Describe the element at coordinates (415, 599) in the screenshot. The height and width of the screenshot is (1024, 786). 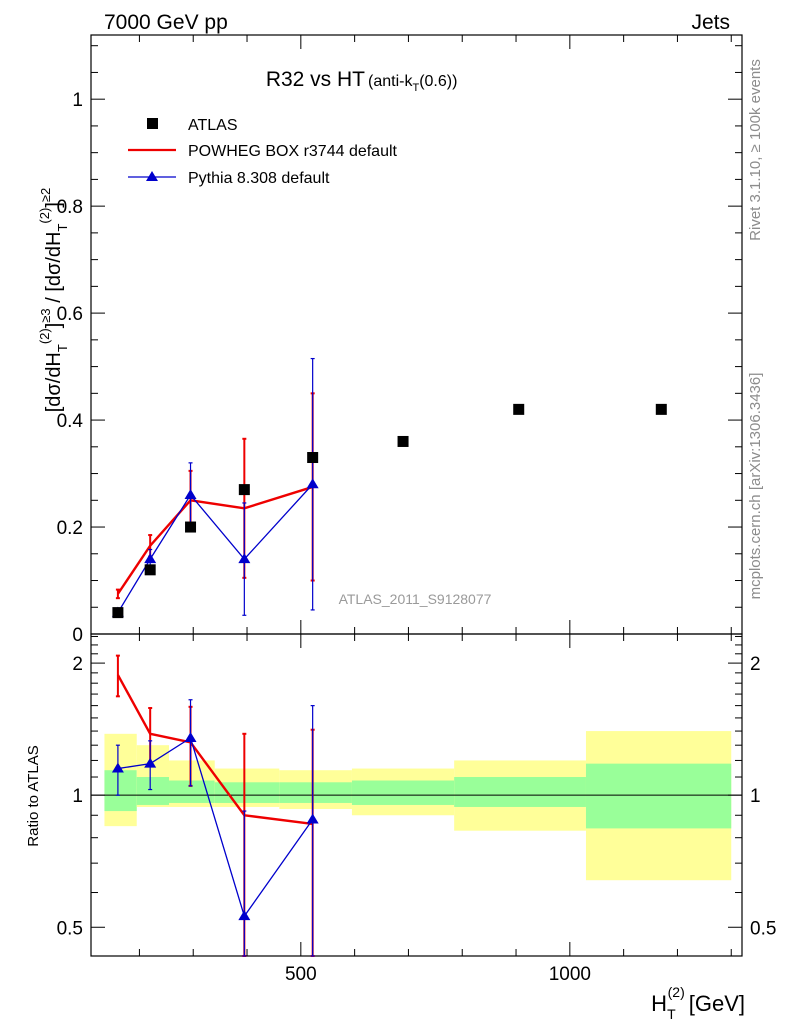
I see `analysis-label: ATLAS_2011_S9128077` at that location.